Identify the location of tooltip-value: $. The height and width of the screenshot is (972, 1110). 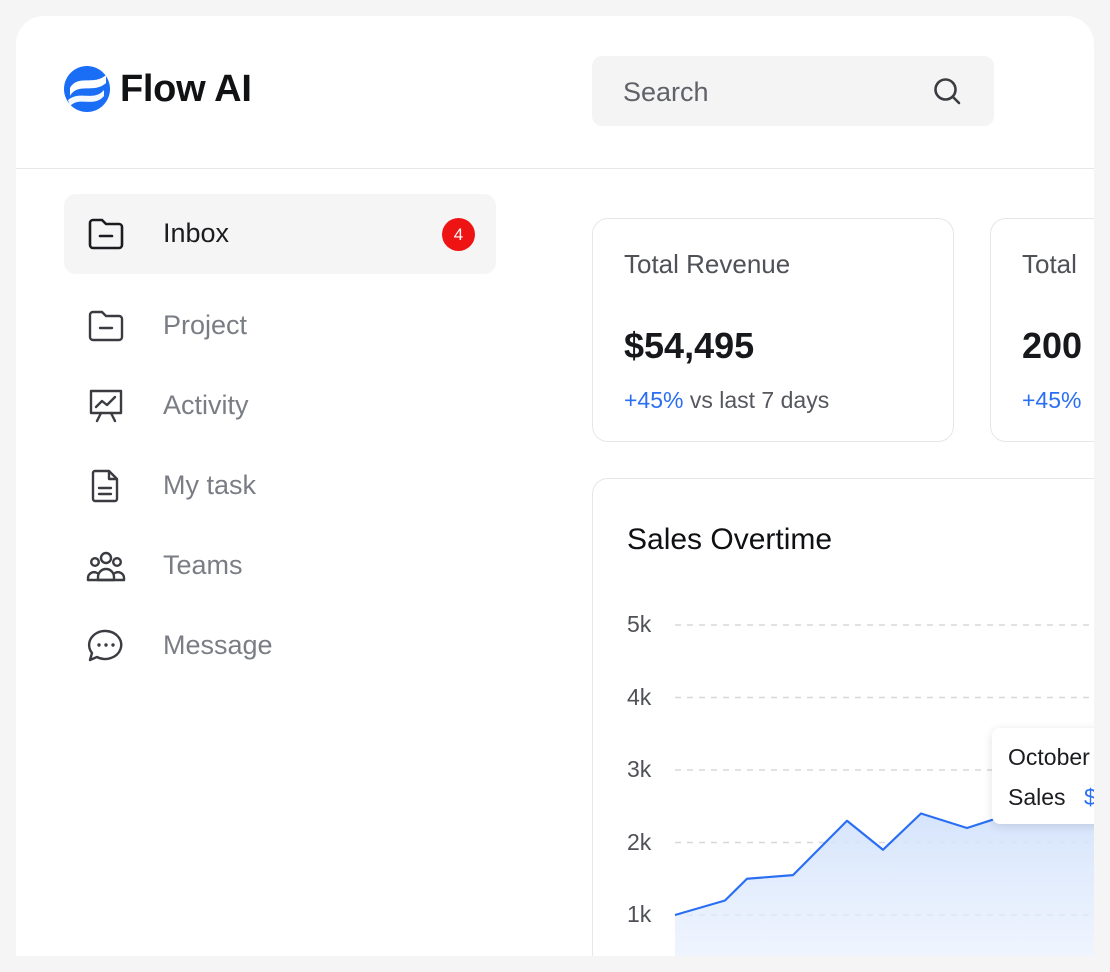
(1089, 797).